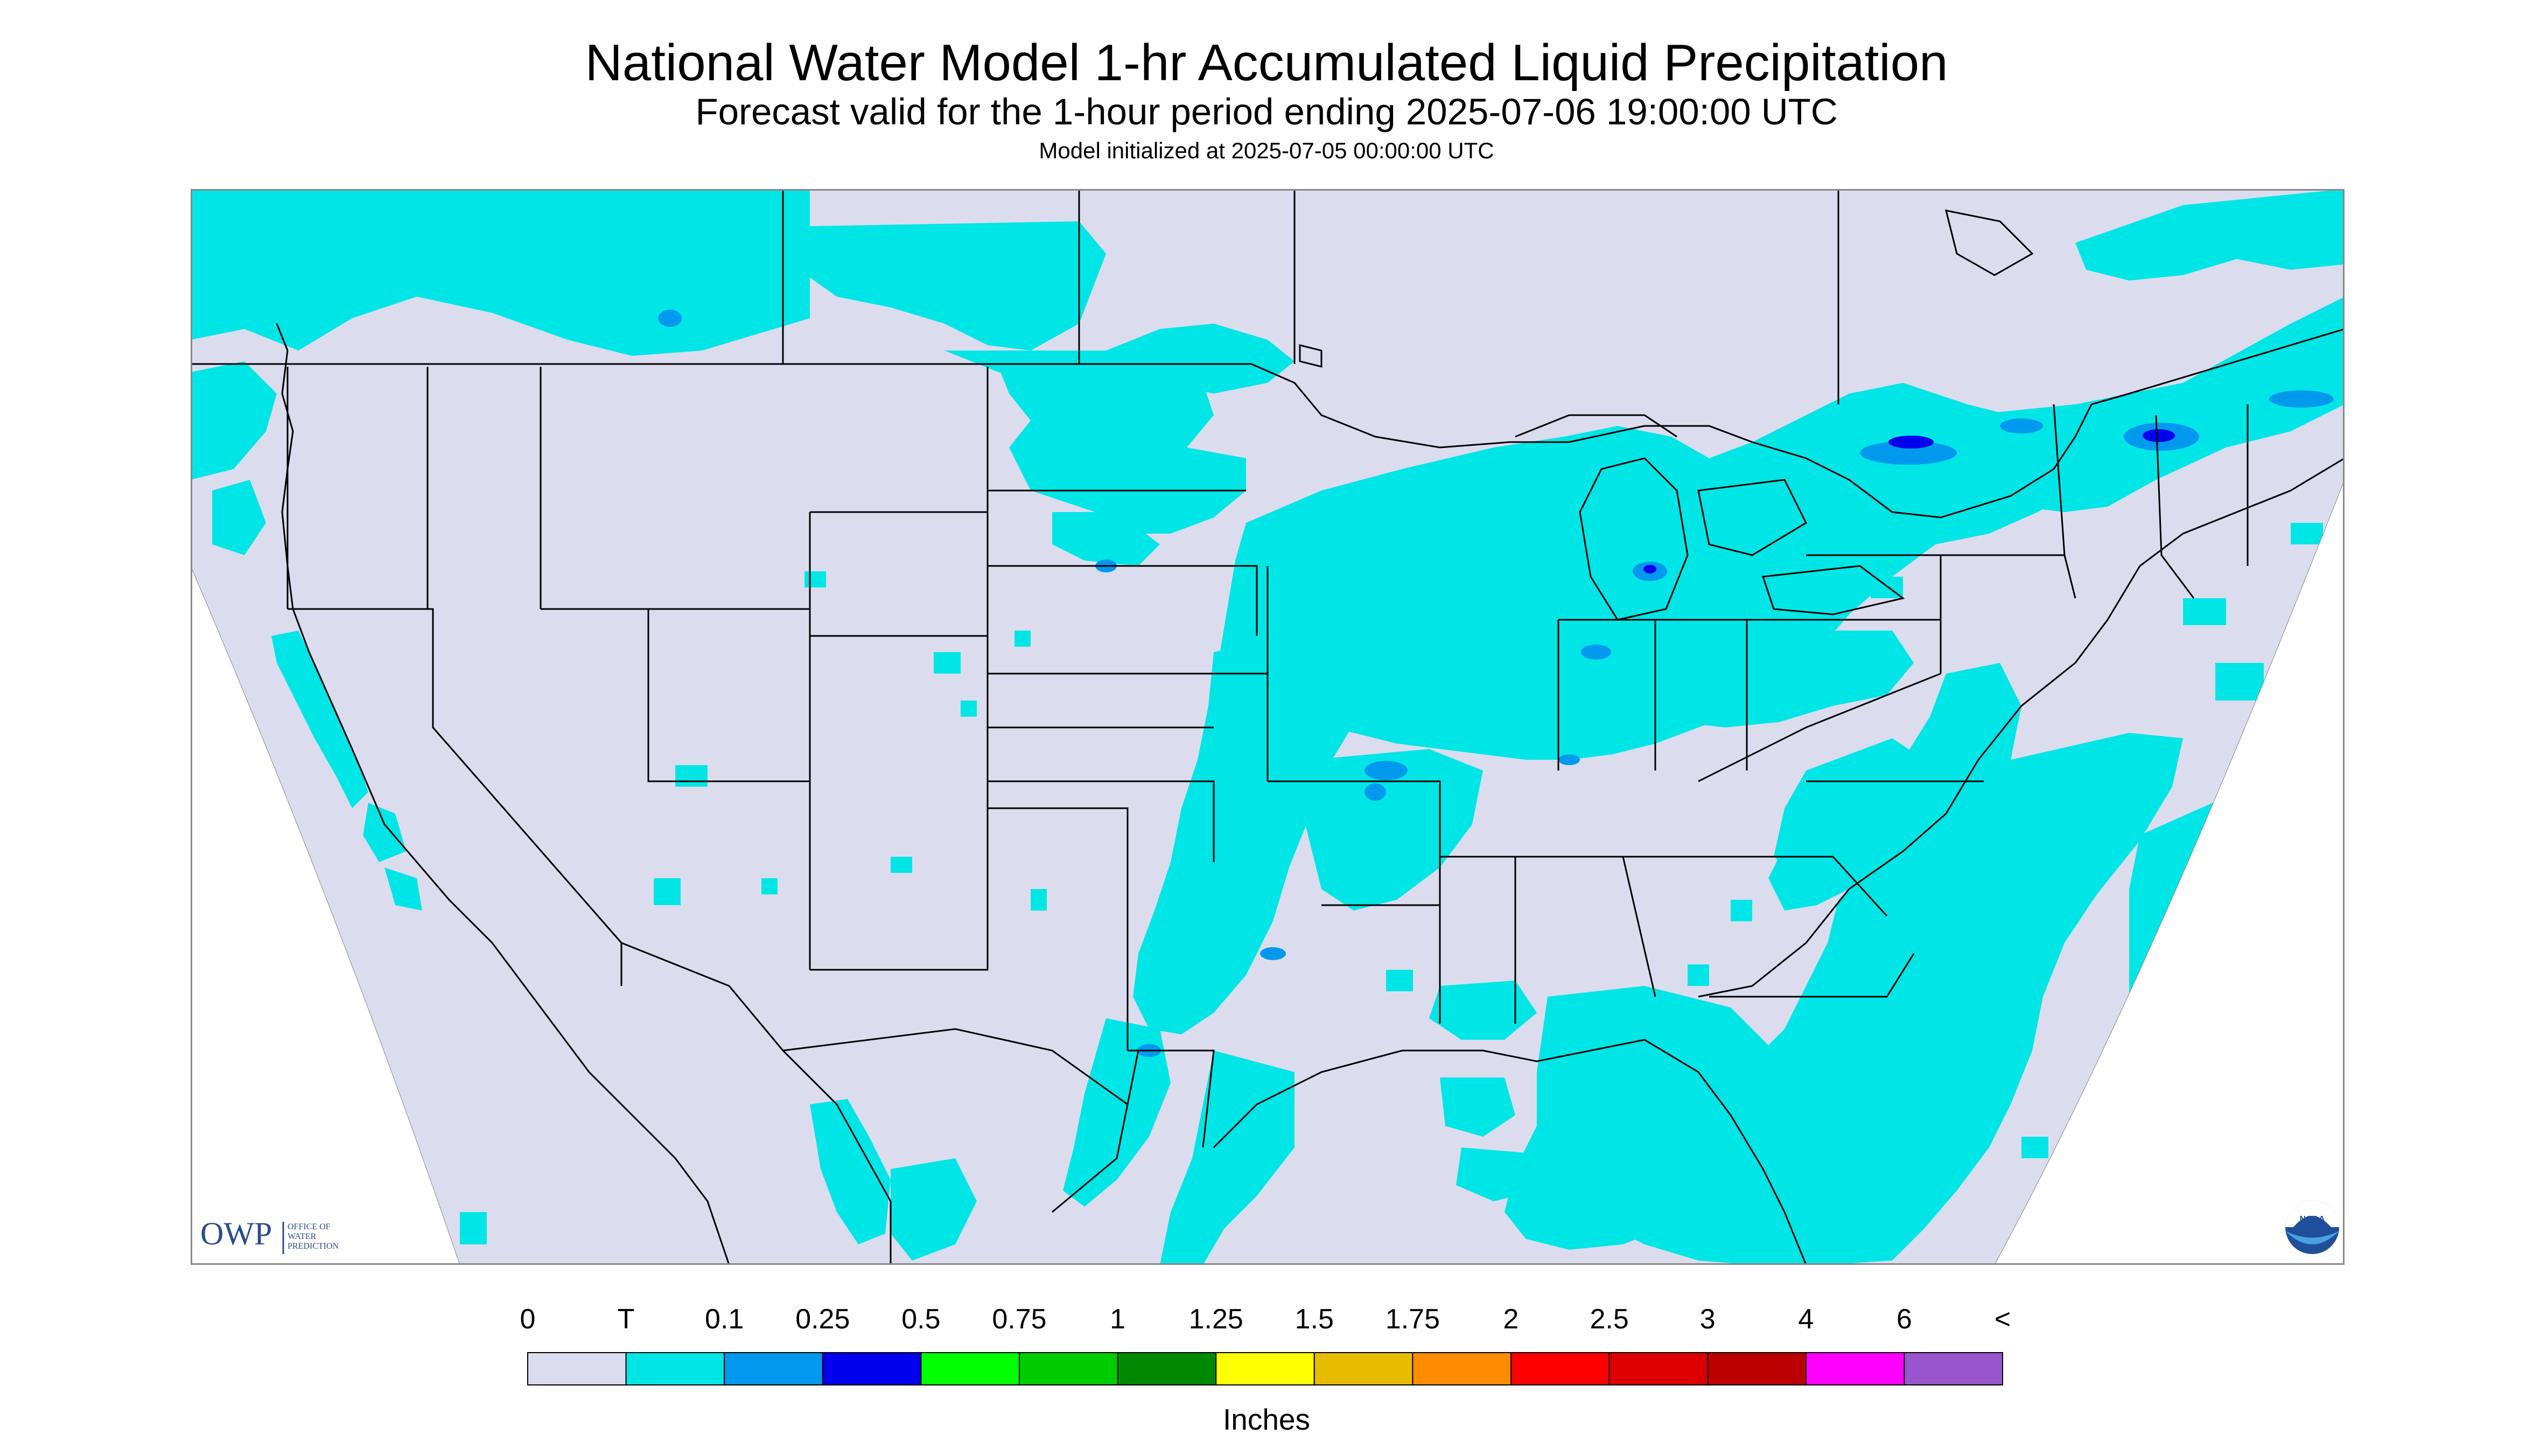  What do you see at coordinates (1904, 1319) in the screenshot?
I see `legend-tick-label: 6` at bounding box center [1904, 1319].